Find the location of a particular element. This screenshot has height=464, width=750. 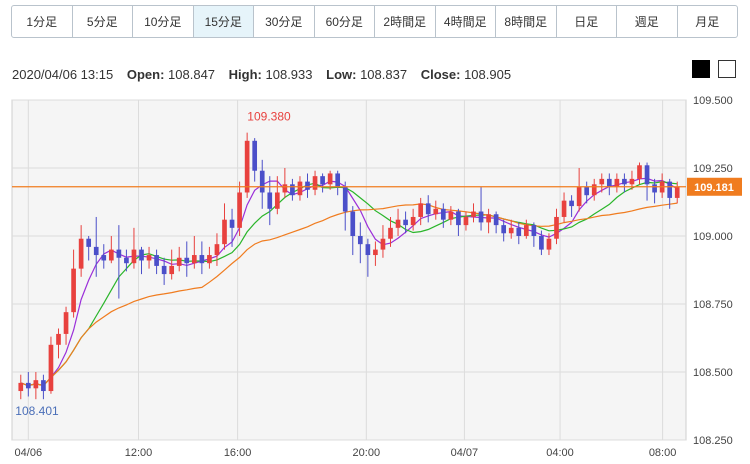

tab-8: 8時間足 is located at coordinates (526, 21).